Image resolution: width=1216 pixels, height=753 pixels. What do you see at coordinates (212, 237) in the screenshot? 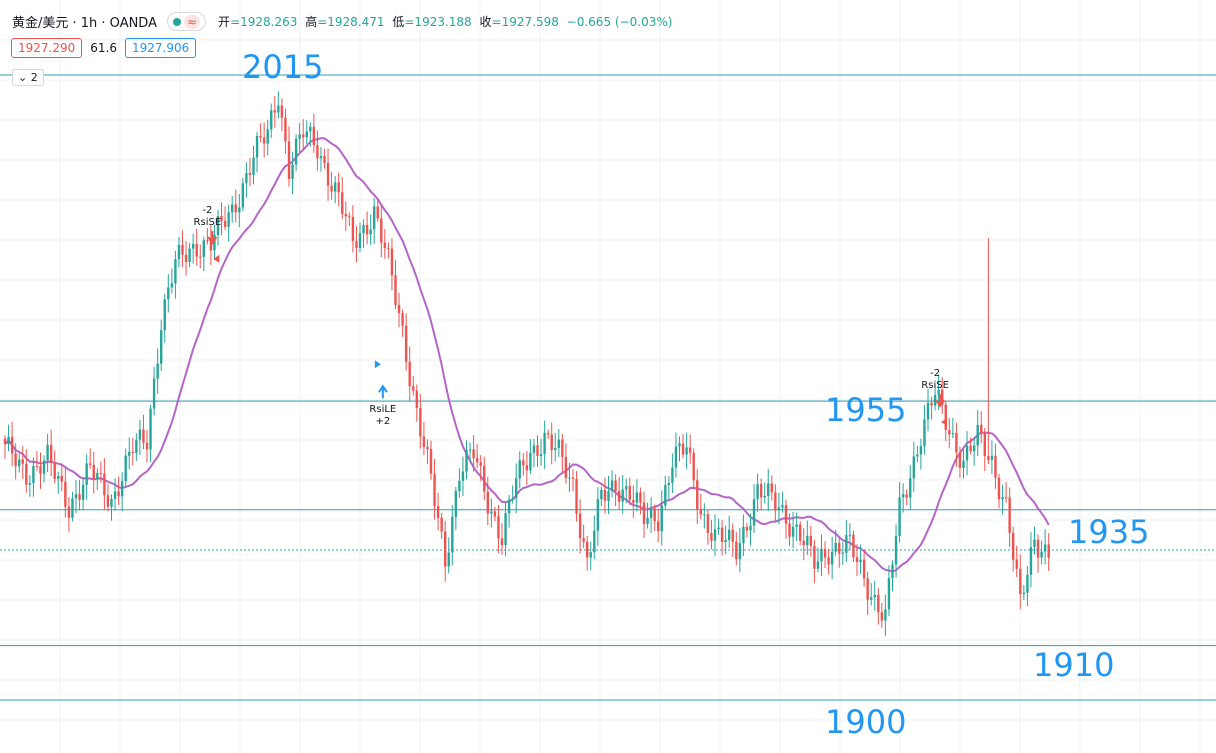
I see `sell-arrow-icon` at bounding box center [212, 237].